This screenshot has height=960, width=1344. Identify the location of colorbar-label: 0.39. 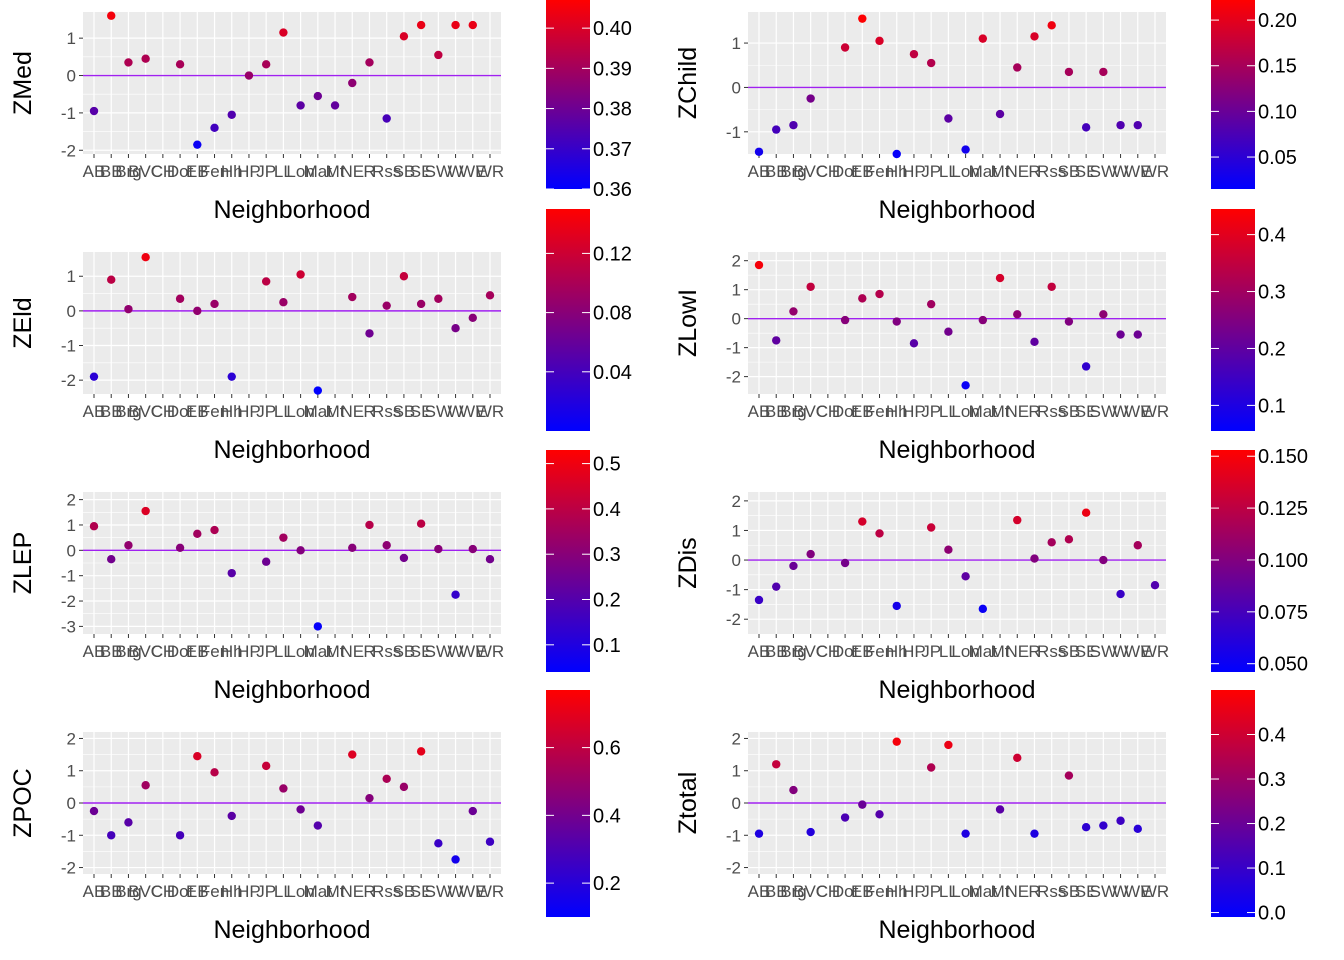
(612, 69).